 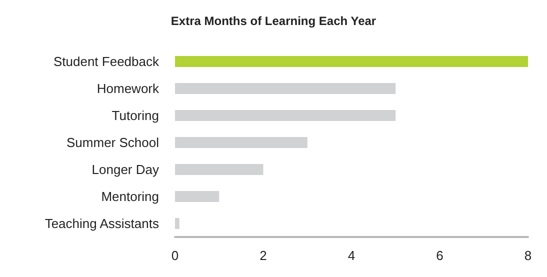 What do you see at coordinates (128, 88) in the screenshot?
I see `y-tick-label: Homework` at bounding box center [128, 88].